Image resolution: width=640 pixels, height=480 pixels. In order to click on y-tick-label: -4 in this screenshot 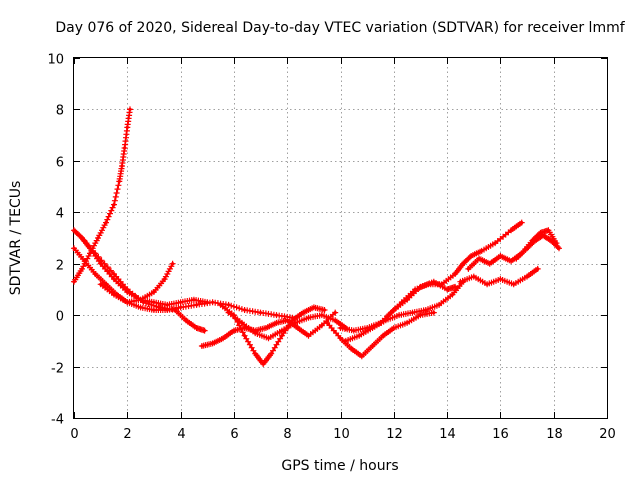, I will do `click(57, 420)`.